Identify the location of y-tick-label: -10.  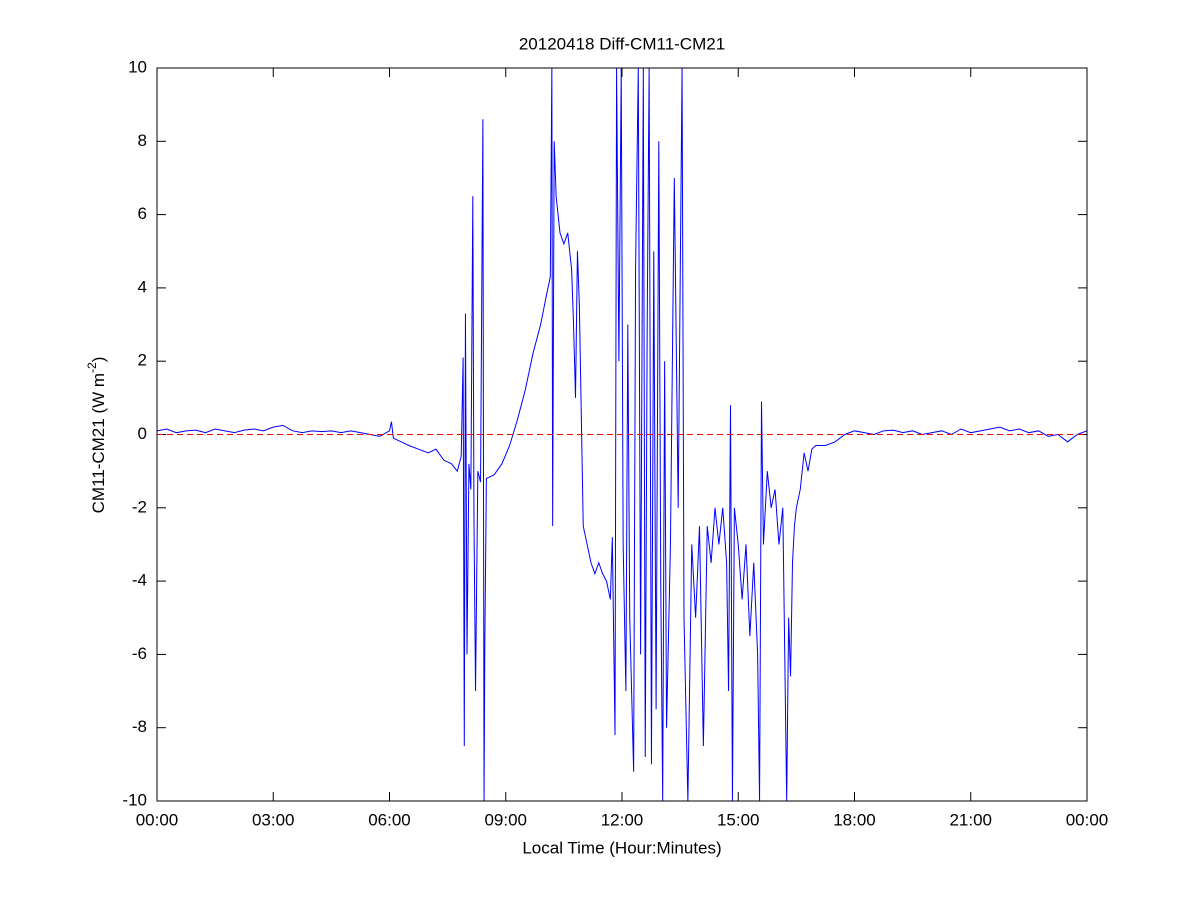
(134, 799).